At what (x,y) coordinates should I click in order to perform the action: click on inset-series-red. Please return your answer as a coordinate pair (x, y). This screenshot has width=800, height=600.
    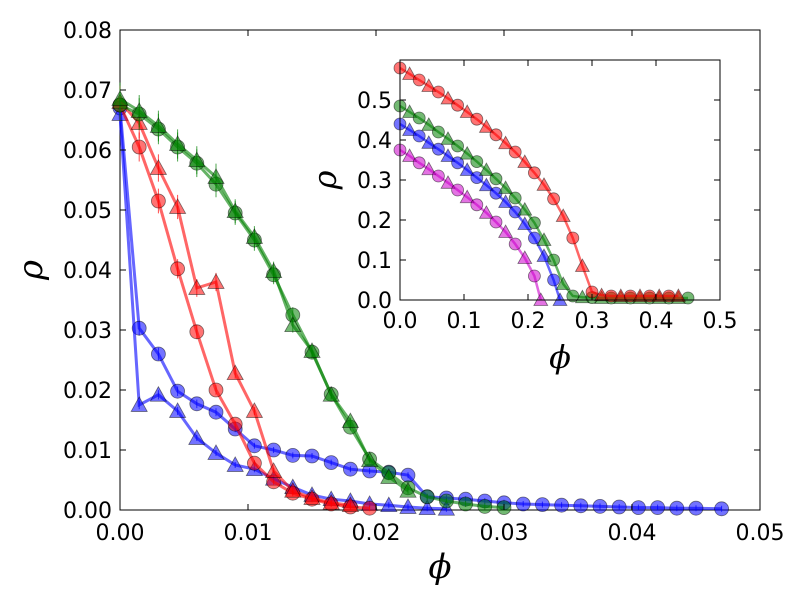
    Looking at the image, I should click on (539, 182).